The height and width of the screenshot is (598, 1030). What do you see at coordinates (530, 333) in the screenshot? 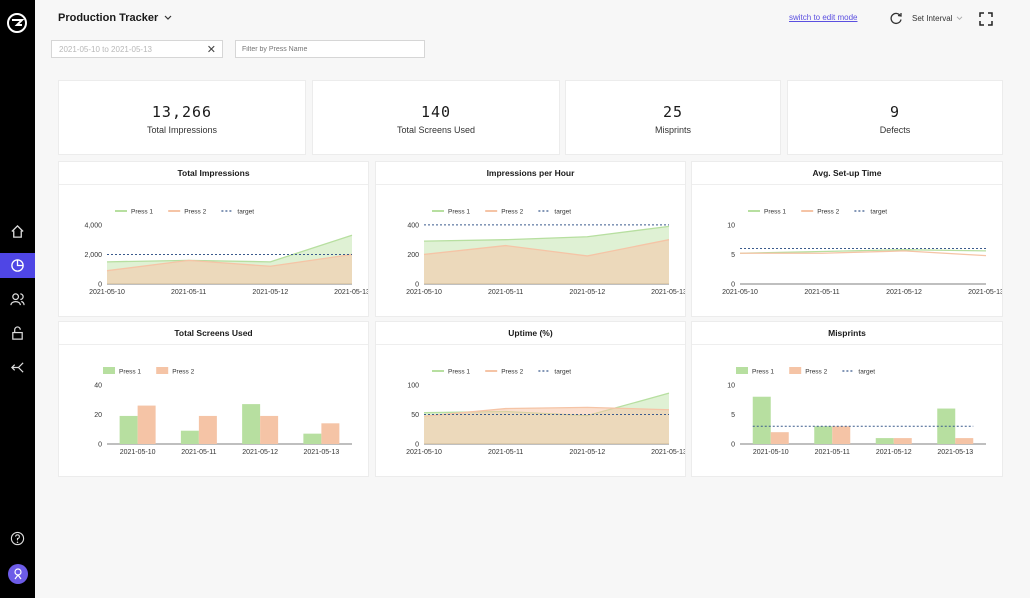
I see `chart-title: Uptime (%)` at bounding box center [530, 333].